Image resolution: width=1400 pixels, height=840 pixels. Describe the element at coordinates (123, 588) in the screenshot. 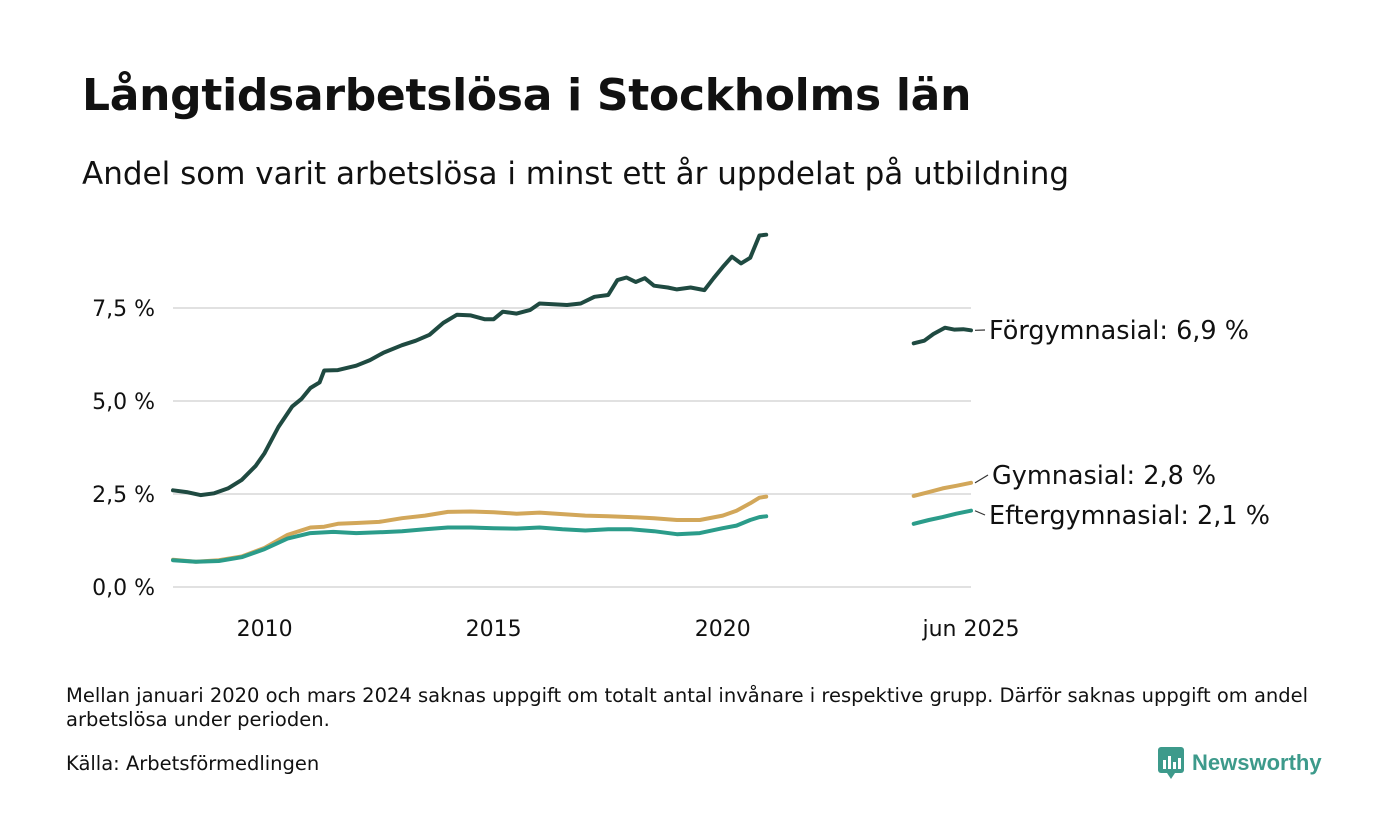

I see `y-tick-label: 0,0 %` at that location.